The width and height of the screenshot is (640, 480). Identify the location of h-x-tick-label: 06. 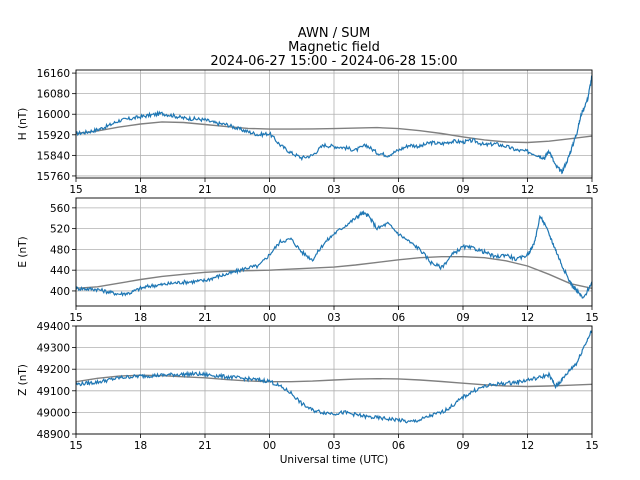
(399, 190).